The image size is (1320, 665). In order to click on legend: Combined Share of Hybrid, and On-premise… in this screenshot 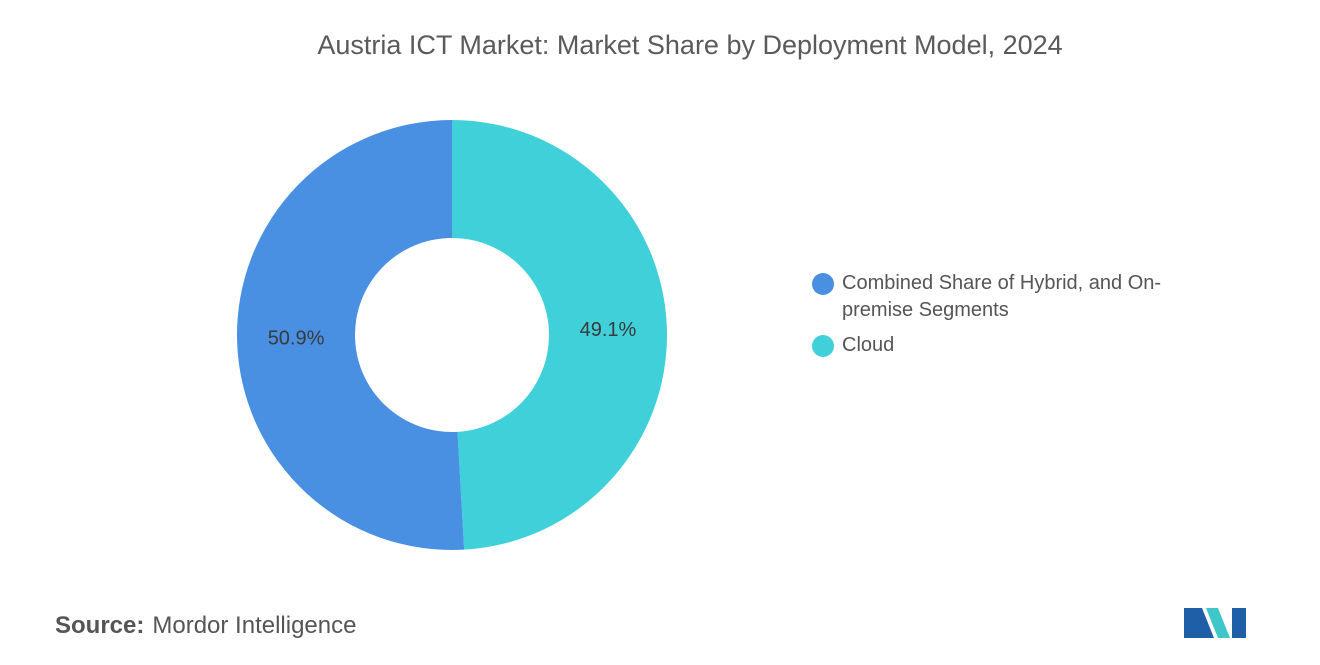, I will do `click(992, 318)`.